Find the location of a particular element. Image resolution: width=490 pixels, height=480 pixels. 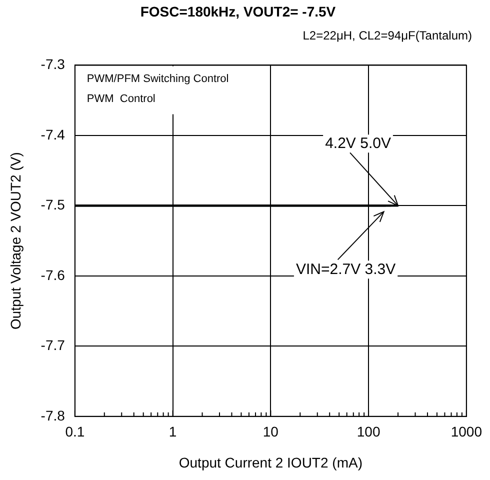

y-tick-label: -7.6 is located at coordinates (53, 274).